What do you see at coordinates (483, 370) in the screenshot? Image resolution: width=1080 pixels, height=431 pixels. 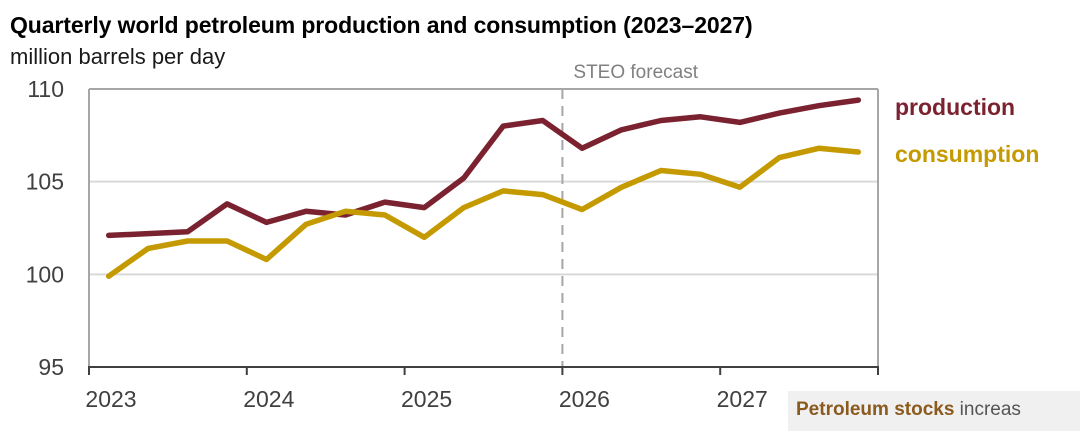 I see `axes` at bounding box center [483, 370].